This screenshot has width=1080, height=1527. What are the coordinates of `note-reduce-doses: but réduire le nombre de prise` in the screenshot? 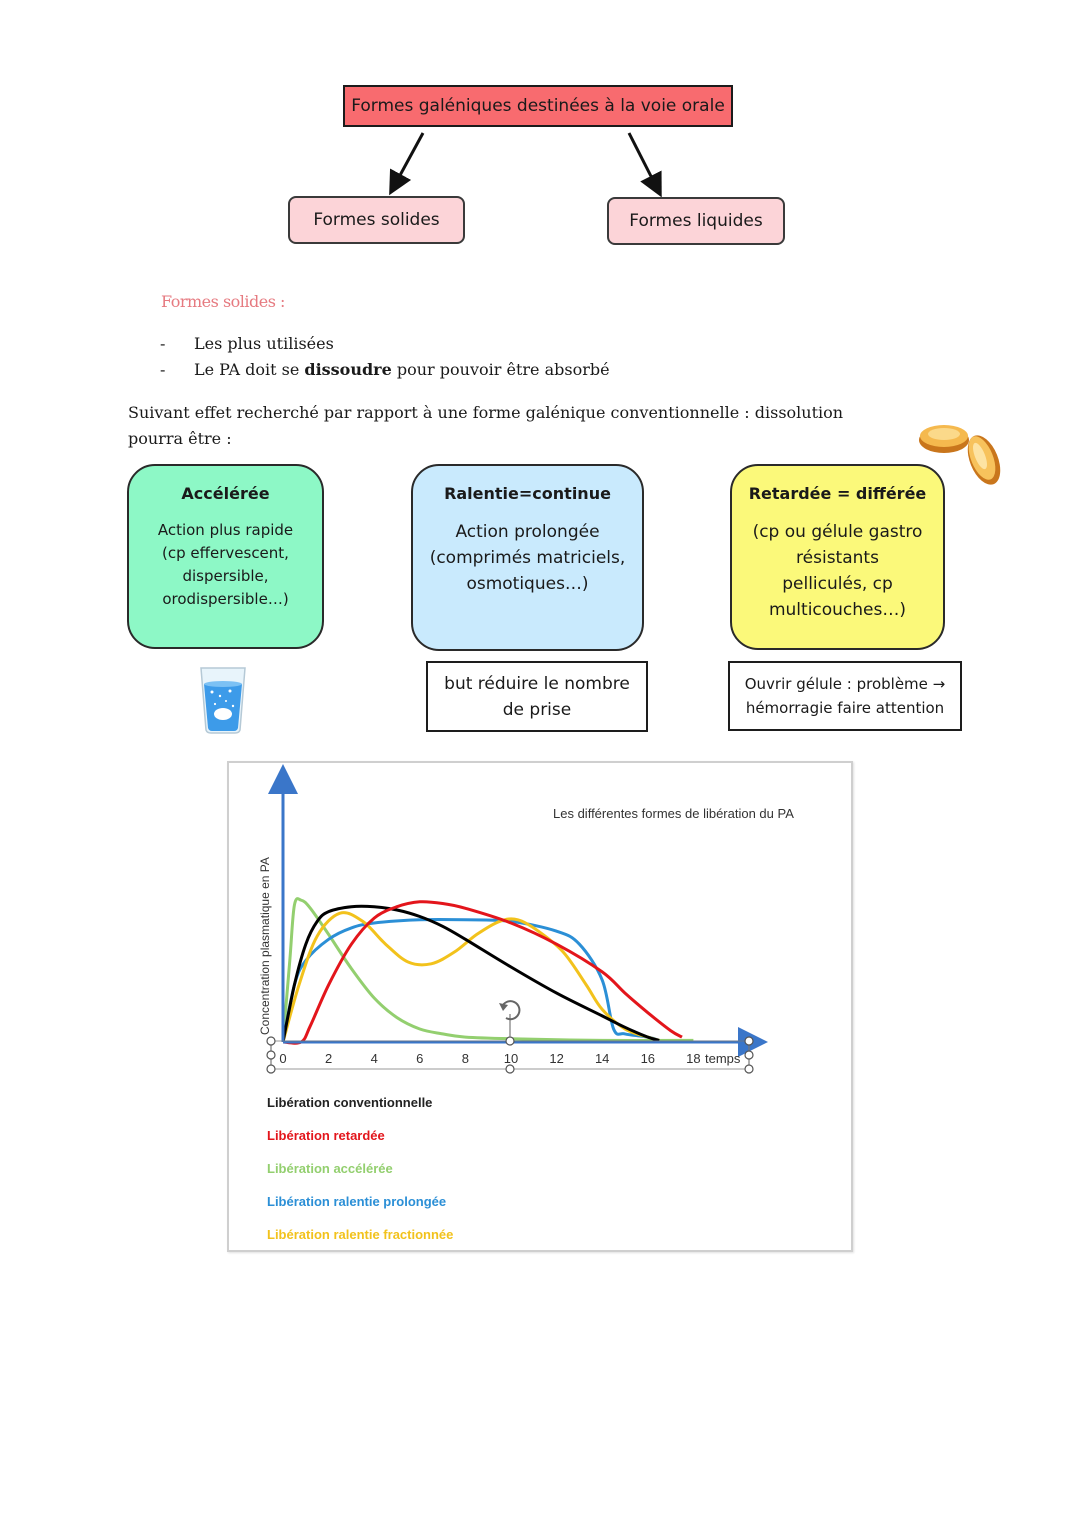 It's located at (537, 696).